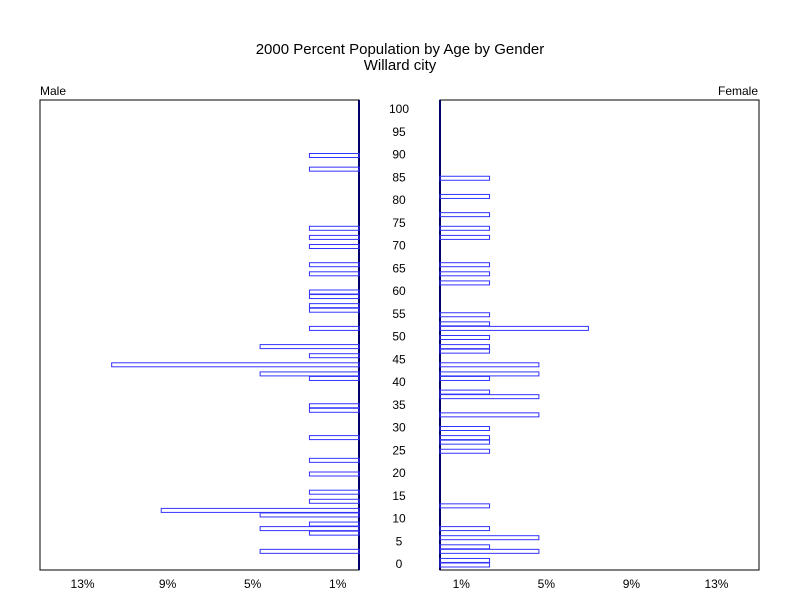  What do you see at coordinates (400, 49) in the screenshot?
I see `chart-title: 2000 Percent Population by Age by Gender` at bounding box center [400, 49].